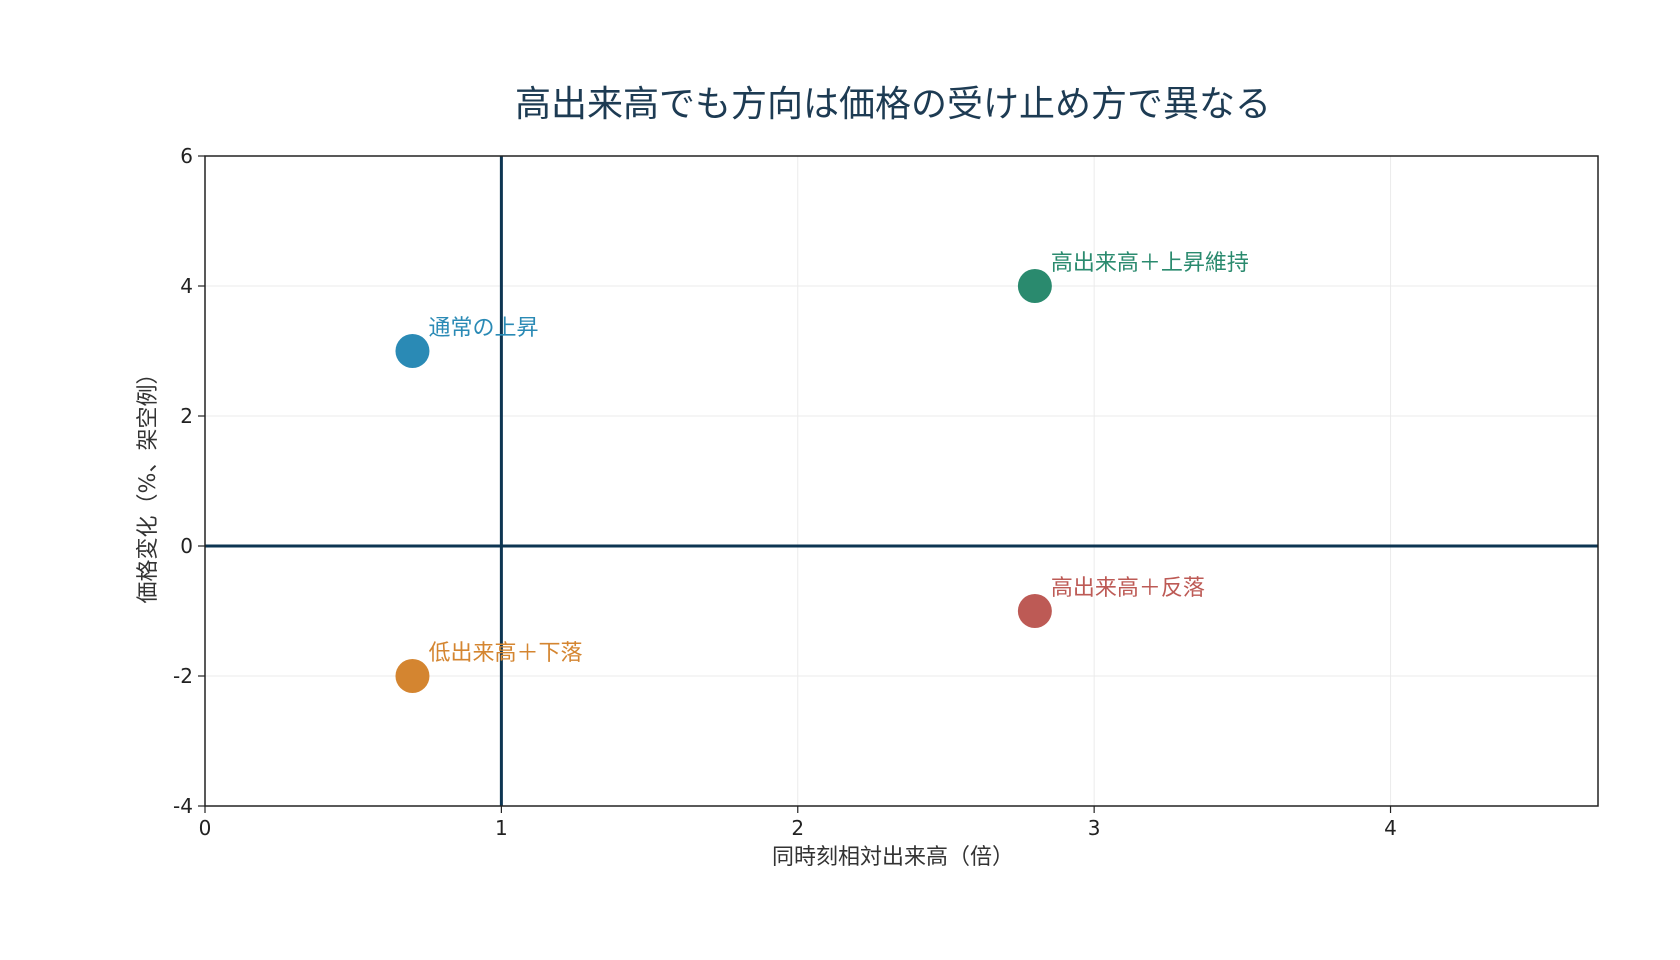 This screenshot has width=1680, height=960. What do you see at coordinates (1390, 828) in the screenshot?
I see `x-tick-label: 4` at bounding box center [1390, 828].